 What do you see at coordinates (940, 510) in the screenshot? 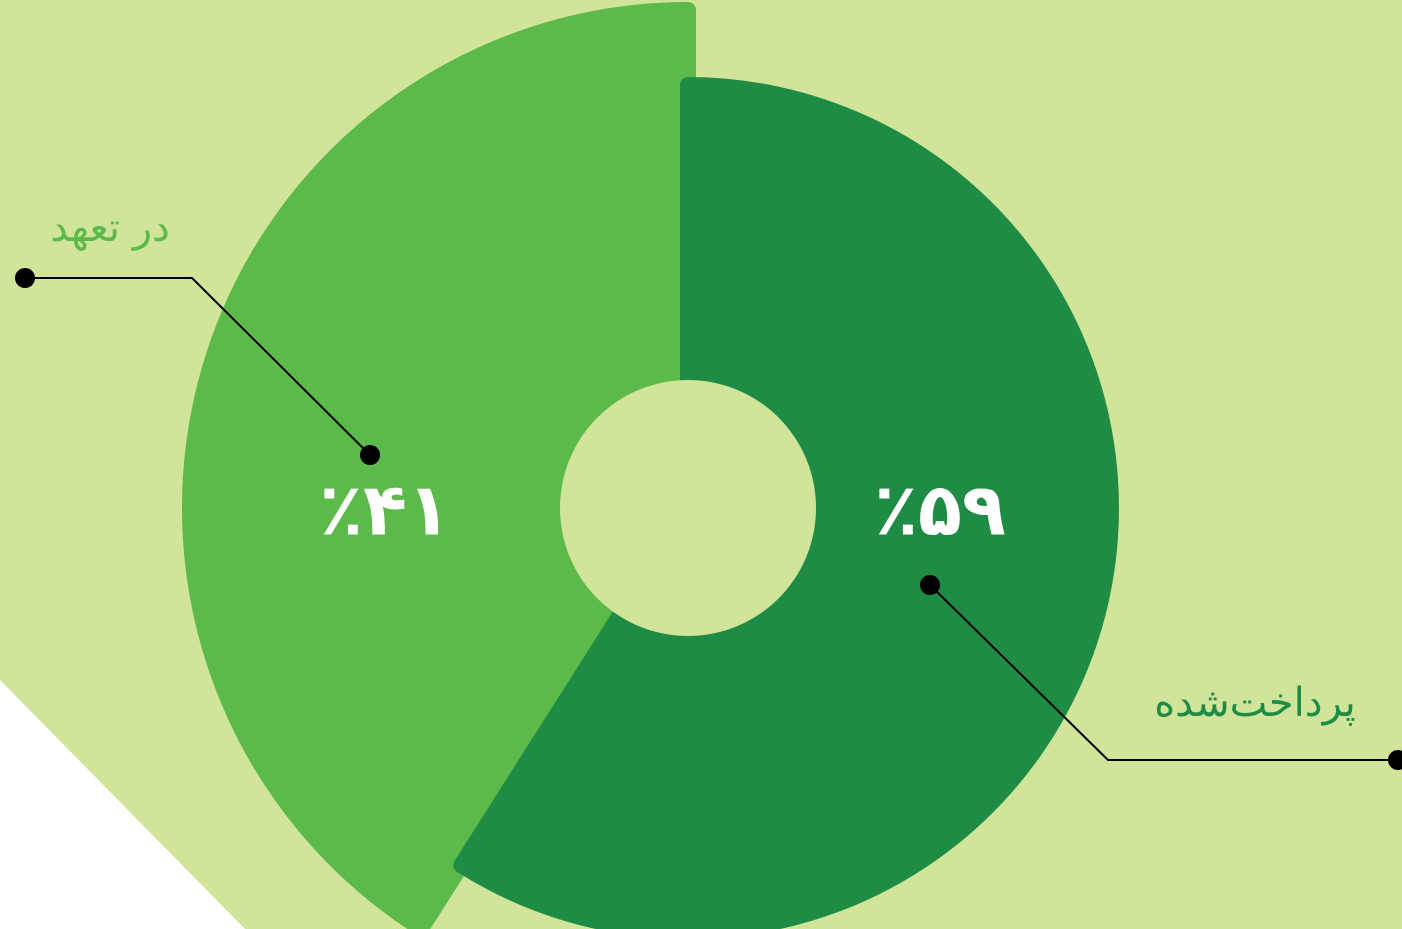
I see `value-label: ٪۵۹` at bounding box center [940, 510].